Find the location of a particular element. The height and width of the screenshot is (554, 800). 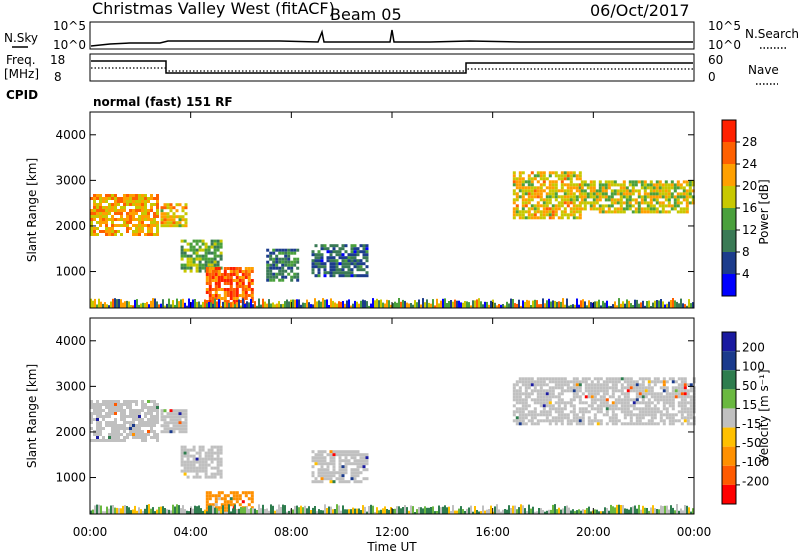

power-colorbar-swatch is located at coordinates (729, 175).